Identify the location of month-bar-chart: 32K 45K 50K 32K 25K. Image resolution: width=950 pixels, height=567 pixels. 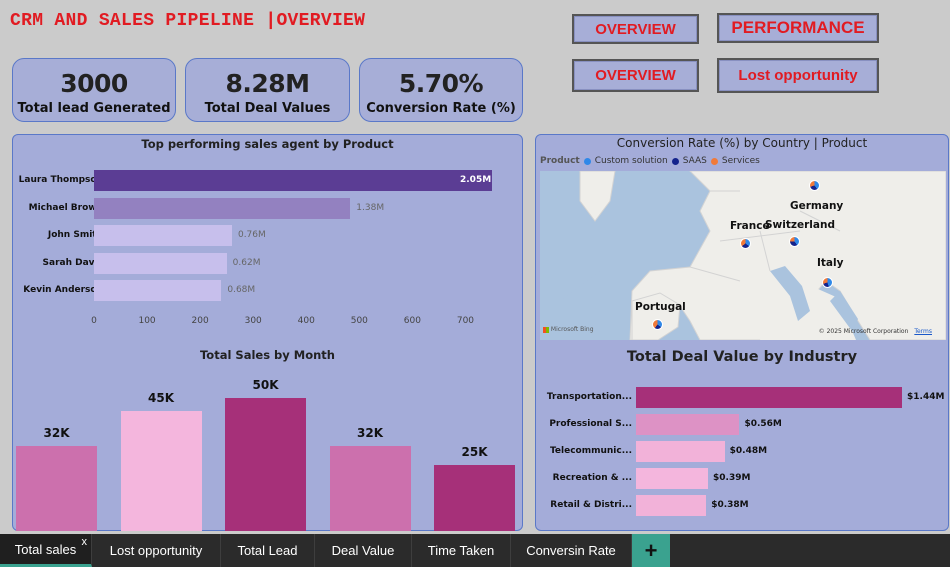
(268, 453).